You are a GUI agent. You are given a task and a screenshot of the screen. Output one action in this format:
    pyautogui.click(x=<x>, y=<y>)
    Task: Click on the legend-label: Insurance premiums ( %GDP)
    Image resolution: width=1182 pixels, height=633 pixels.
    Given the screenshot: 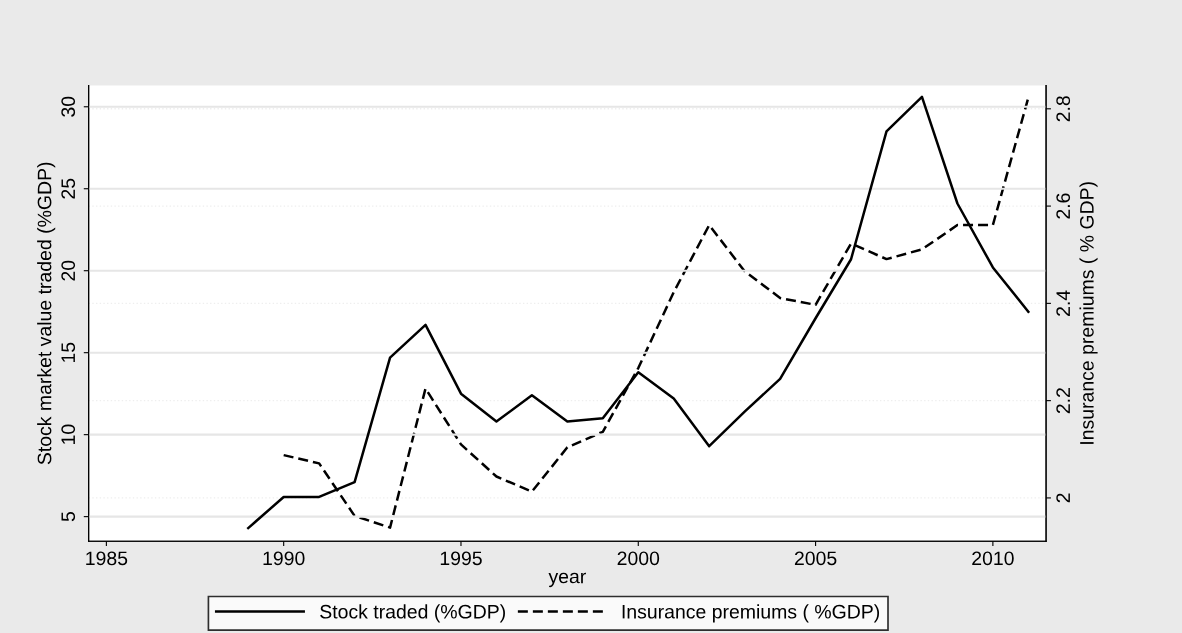 What is the action you would take?
    pyautogui.click(x=751, y=613)
    